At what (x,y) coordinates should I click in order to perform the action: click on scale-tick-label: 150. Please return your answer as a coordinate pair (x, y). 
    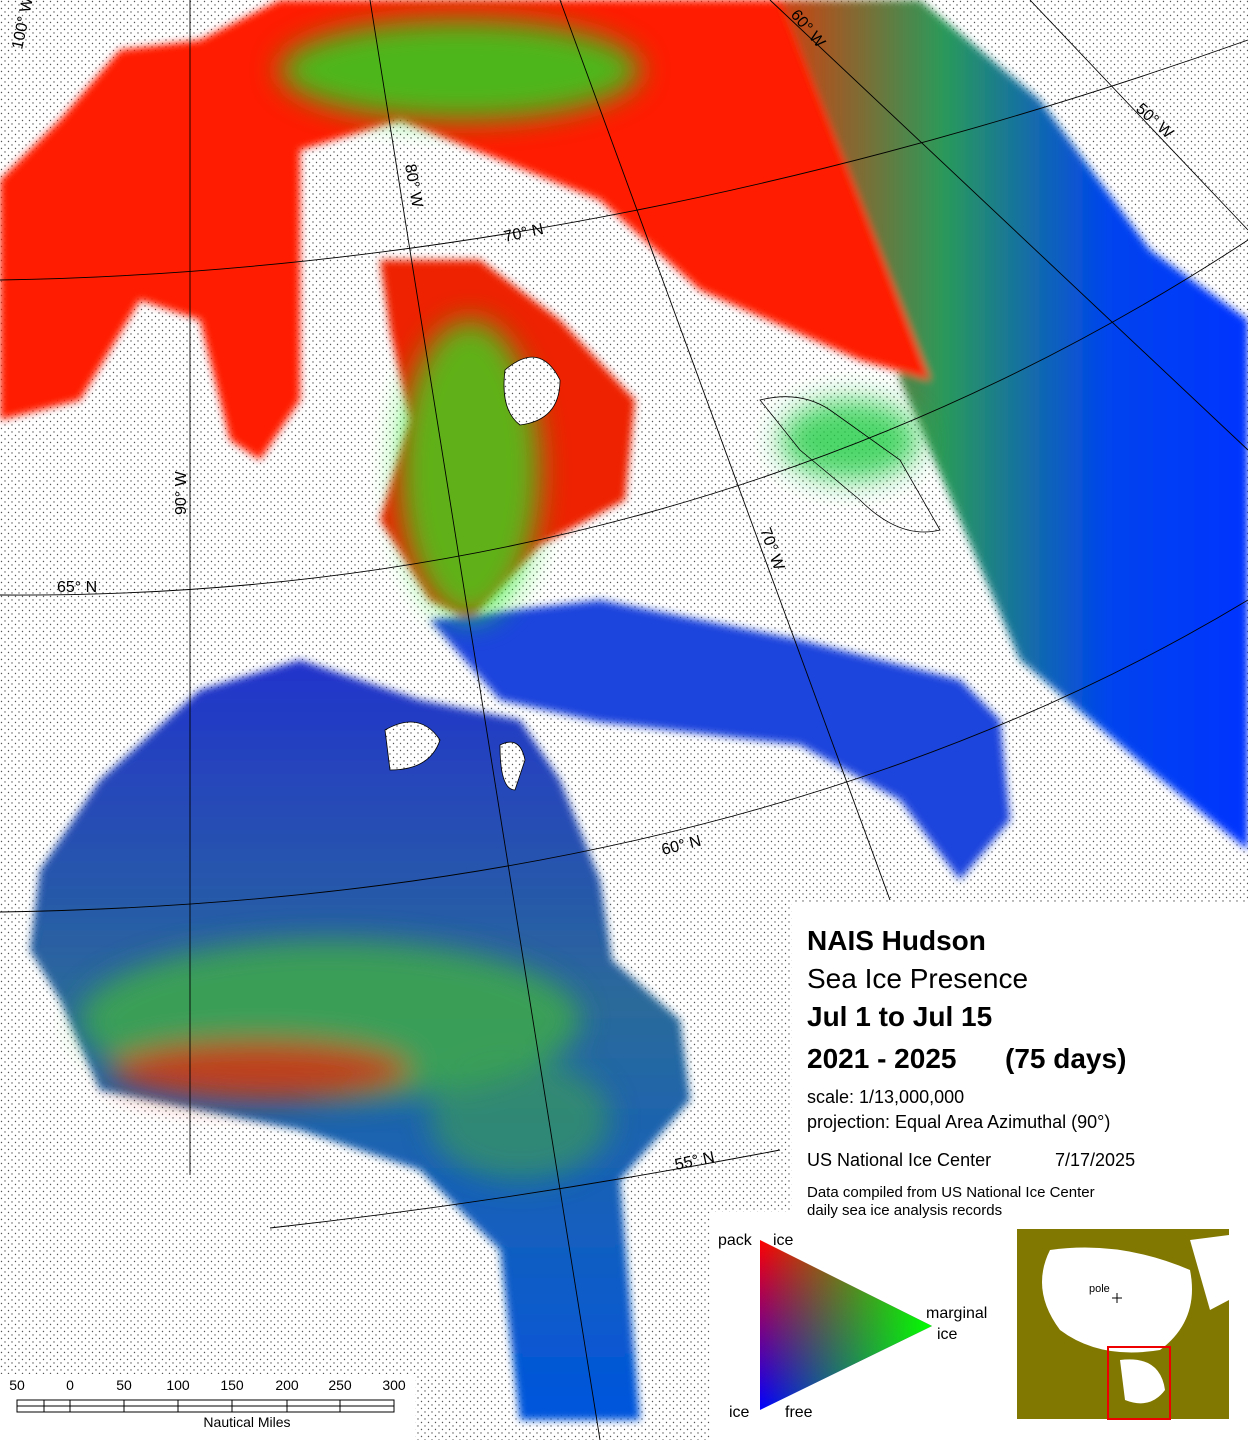
    Looking at the image, I should click on (232, 1385).